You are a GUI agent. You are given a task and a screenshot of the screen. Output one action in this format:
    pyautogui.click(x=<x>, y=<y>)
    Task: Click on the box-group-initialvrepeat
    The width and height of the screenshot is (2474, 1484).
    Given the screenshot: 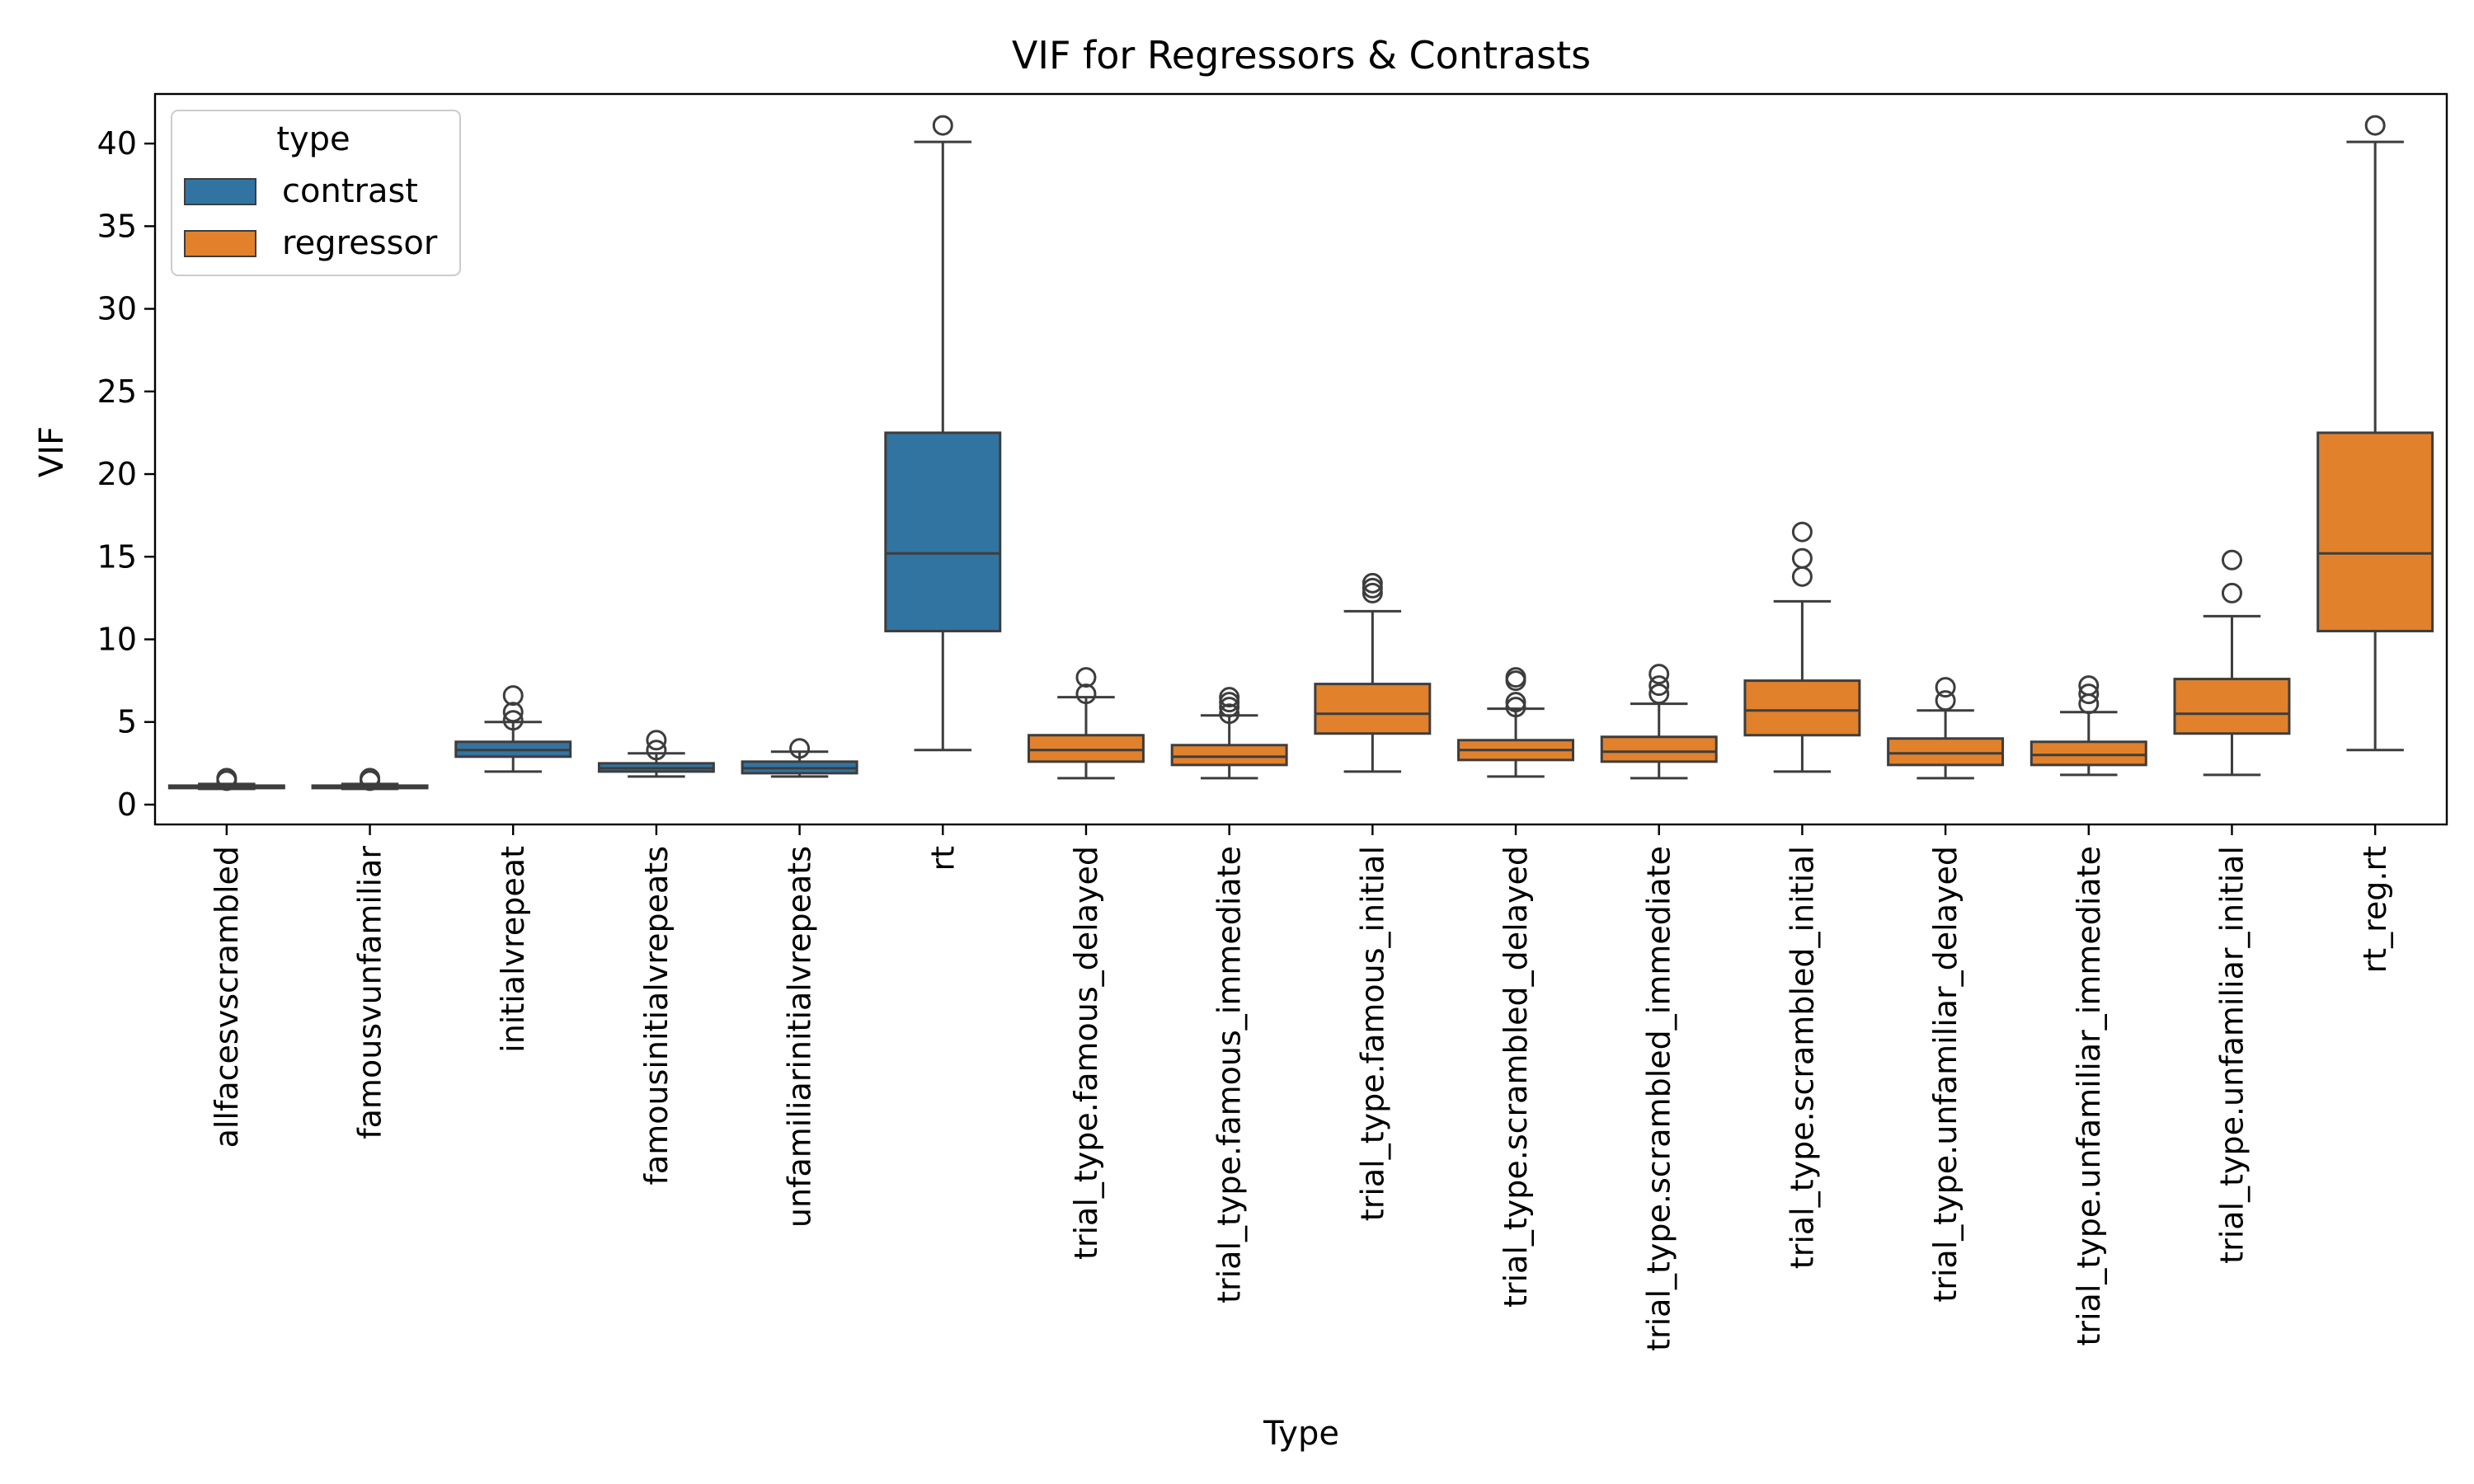 What is the action you would take?
    pyautogui.click(x=513, y=729)
    